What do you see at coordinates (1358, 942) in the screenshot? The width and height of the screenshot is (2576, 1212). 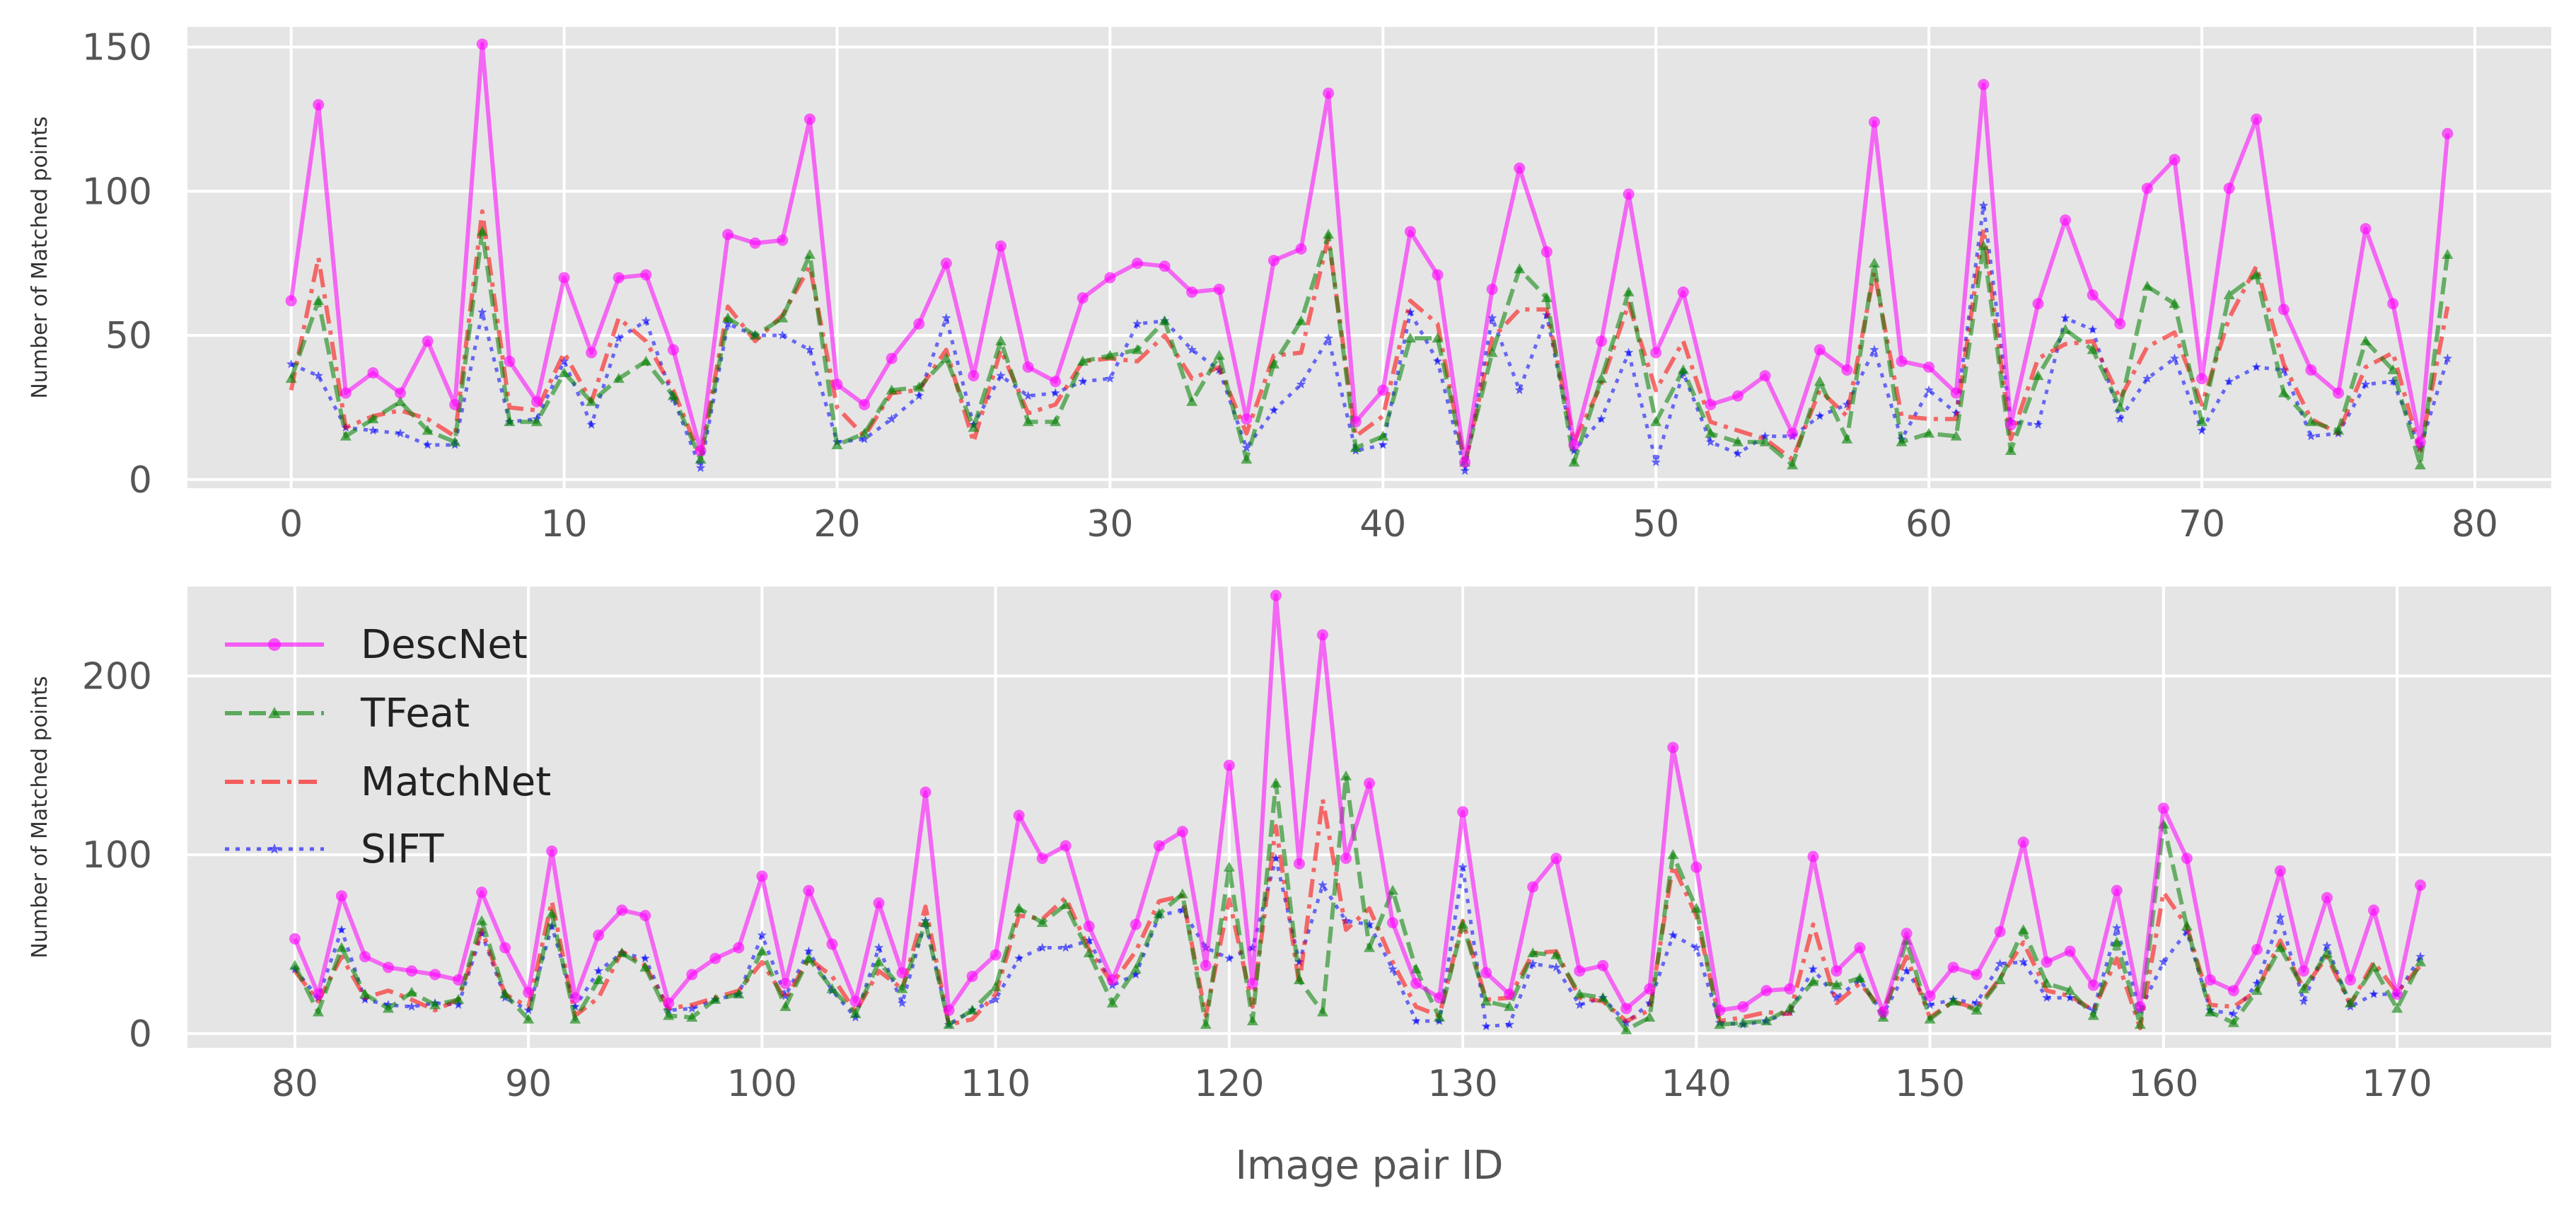 I see `bottom-chart-sift-line` at bounding box center [1358, 942].